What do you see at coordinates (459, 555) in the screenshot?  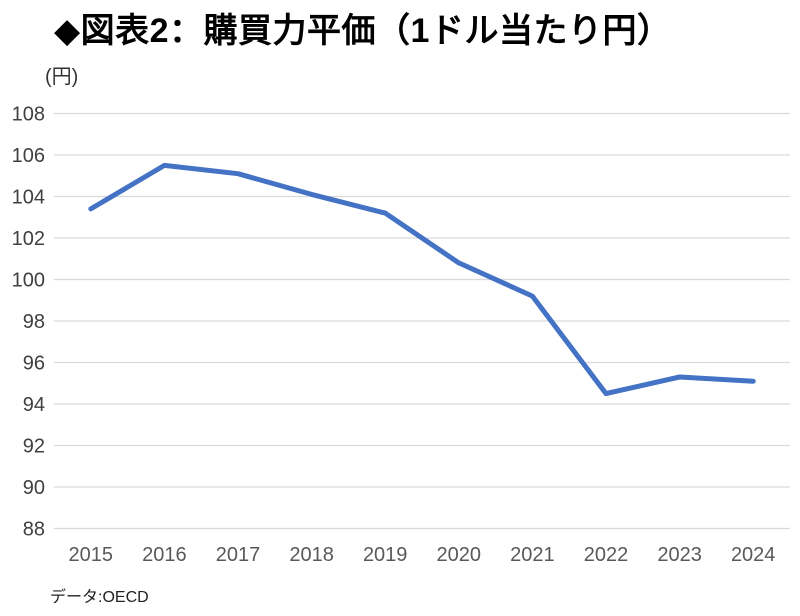 I see `x-axis-label: 2020` at bounding box center [459, 555].